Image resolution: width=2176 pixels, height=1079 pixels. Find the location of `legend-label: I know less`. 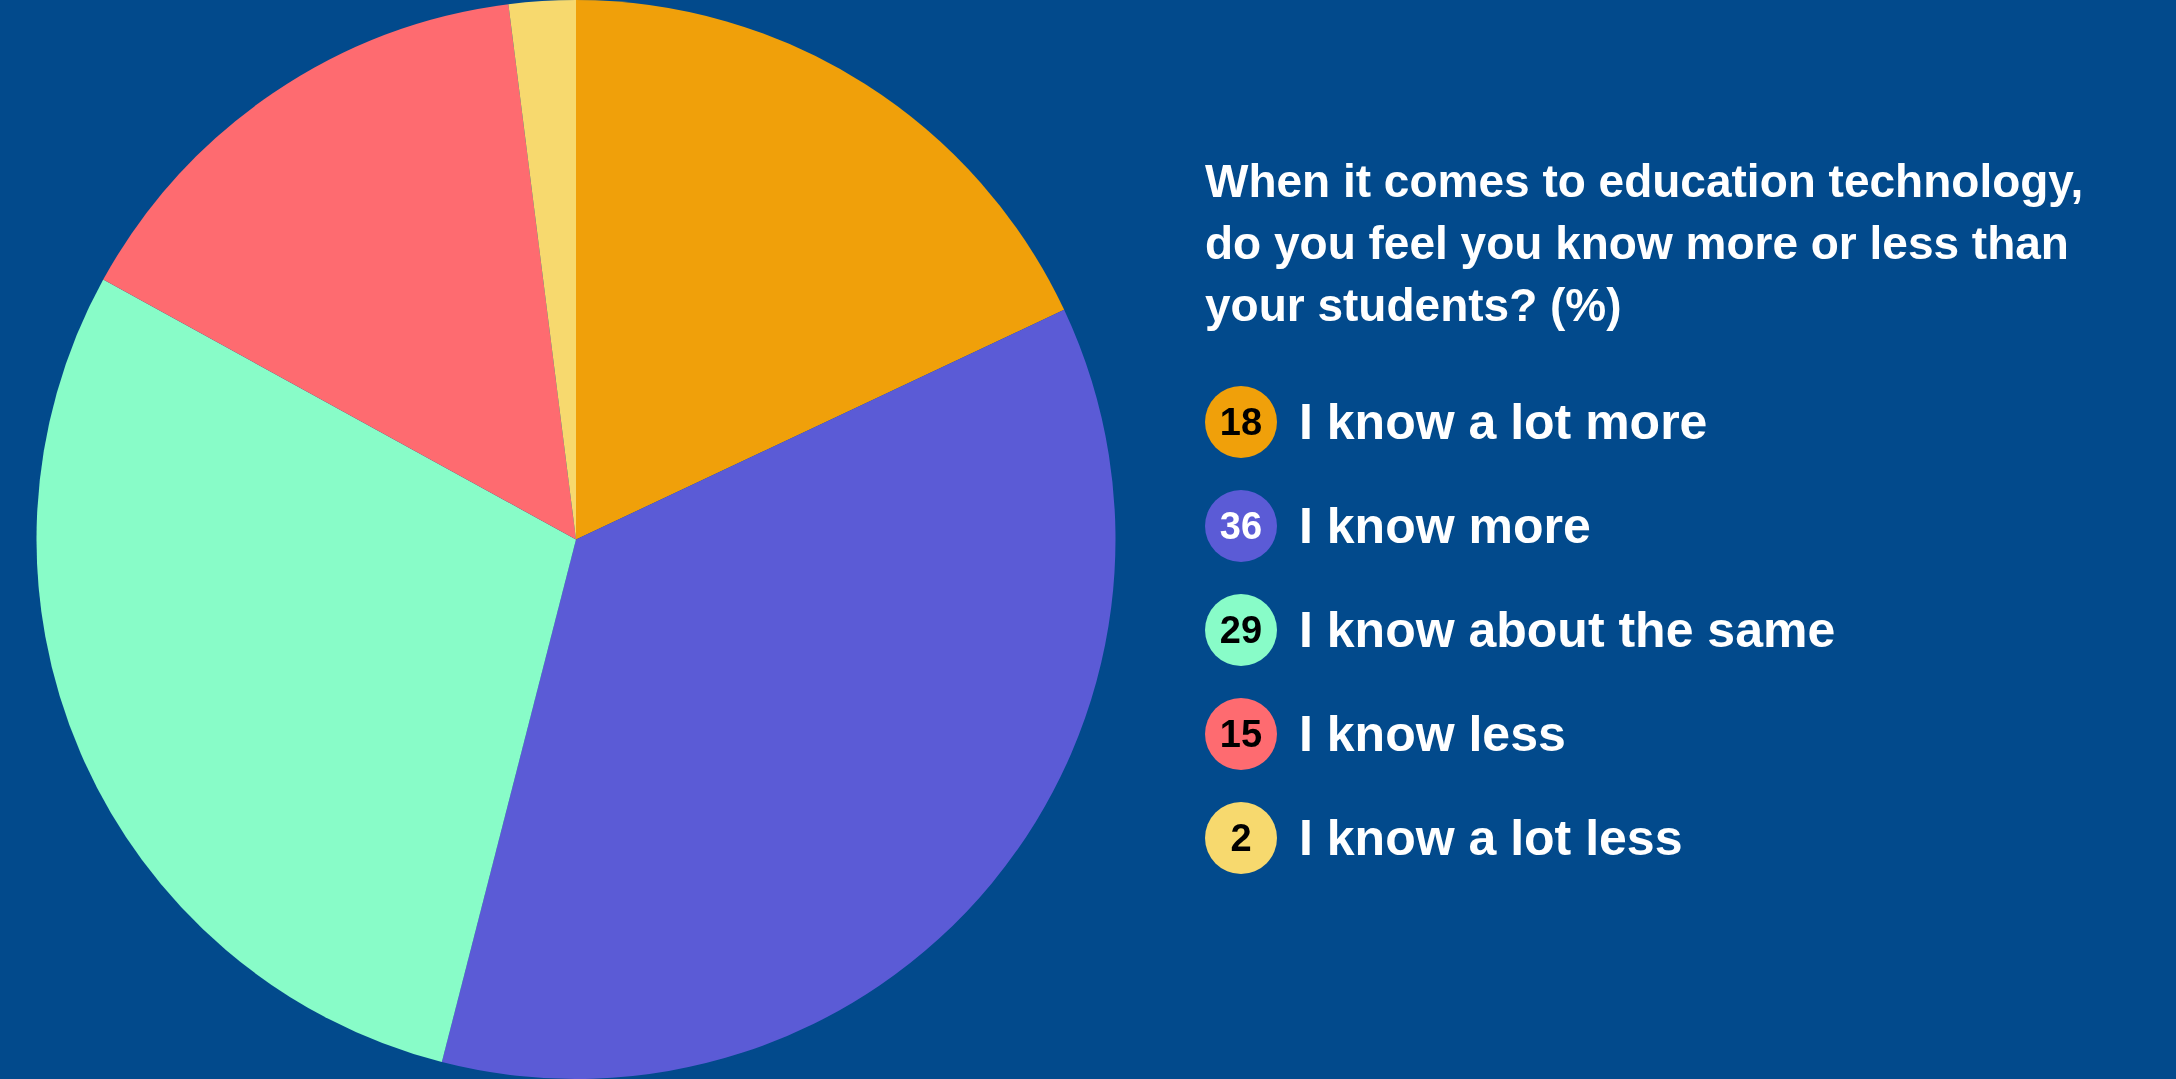

legend-label: I know less is located at coordinates (1432, 734).